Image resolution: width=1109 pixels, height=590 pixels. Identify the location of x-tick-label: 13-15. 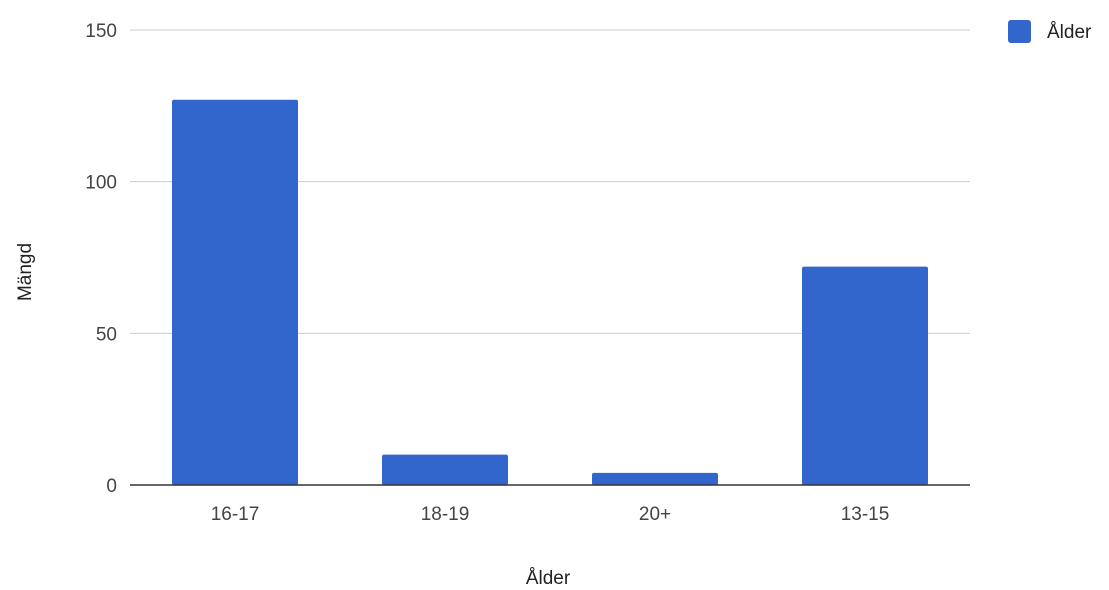
(865, 514).